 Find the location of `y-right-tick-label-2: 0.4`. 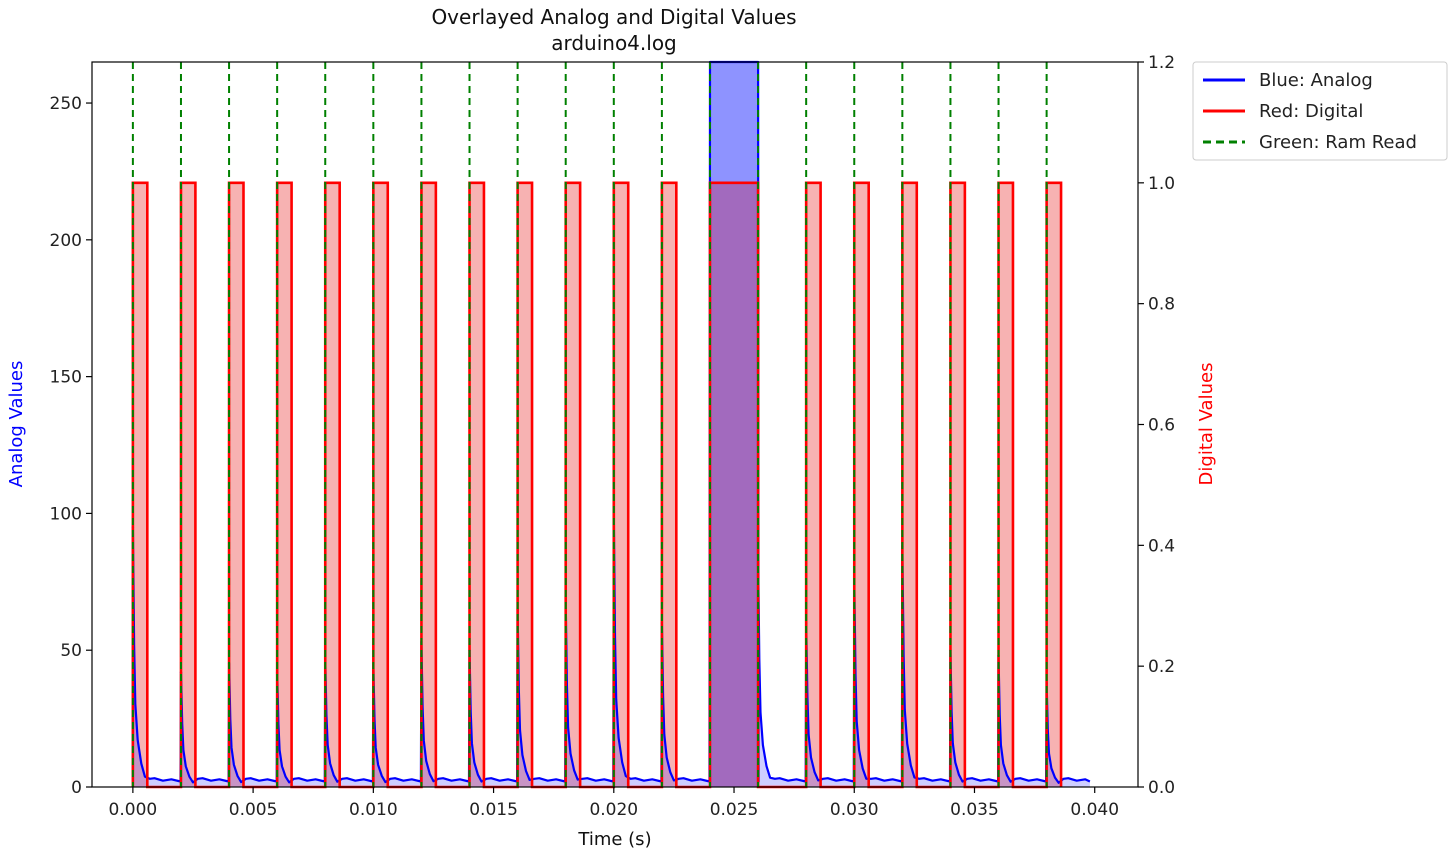

y-right-tick-label-2: 0.4 is located at coordinates (1161, 546).